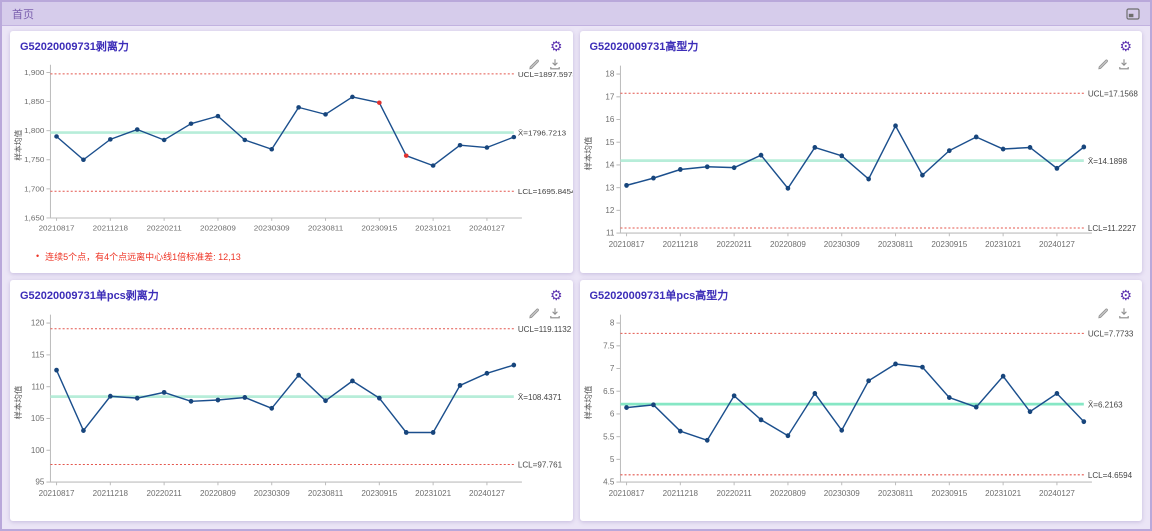  I want to click on svg-text: LCL=4.6594, so click(1109, 474).